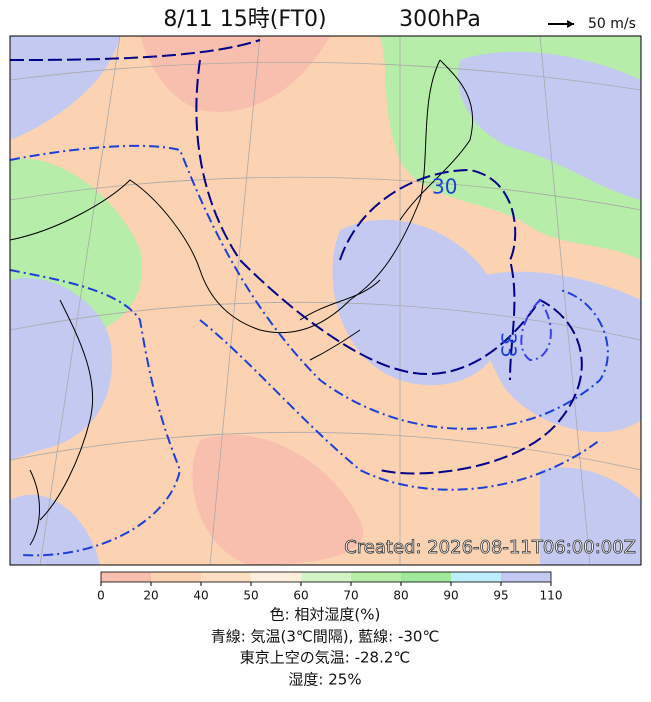 This screenshot has width=651, height=702. I want to click on contour-label: 30, so click(444, 187).